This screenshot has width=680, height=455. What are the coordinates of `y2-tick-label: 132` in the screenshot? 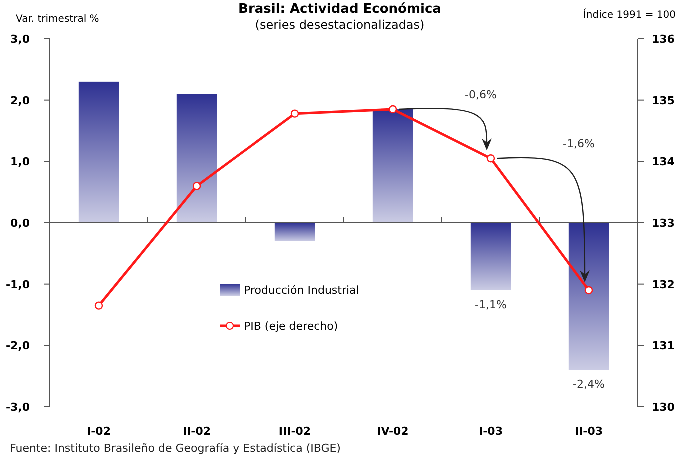 It's located at (663, 285).